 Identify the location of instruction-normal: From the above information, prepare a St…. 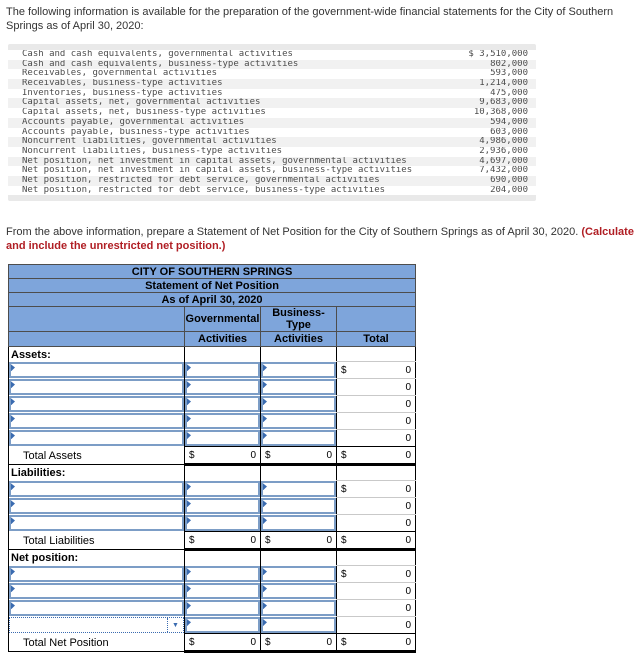
(294, 232).